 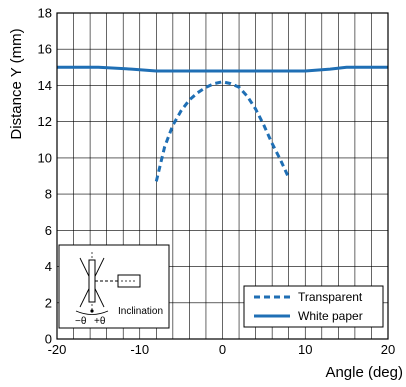 What do you see at coordinates (48, 266) in the screenshot?
I see `y-tick-label: 4` at bounding box center [48, 266].